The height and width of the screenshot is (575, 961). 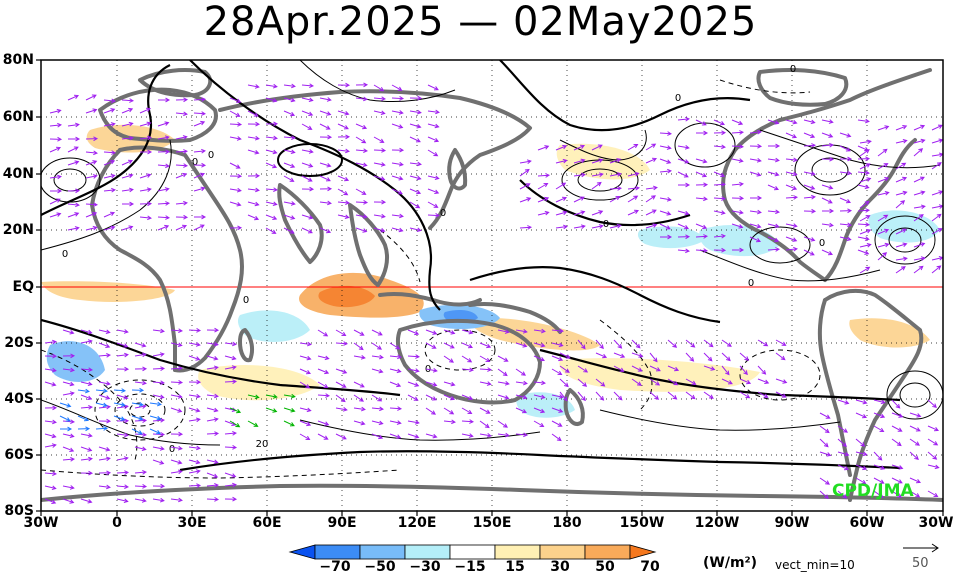 What do you see at coordinates (133, 260) in the screenshot?
I see `coast-africa-west` at bounding box center [133, 260].